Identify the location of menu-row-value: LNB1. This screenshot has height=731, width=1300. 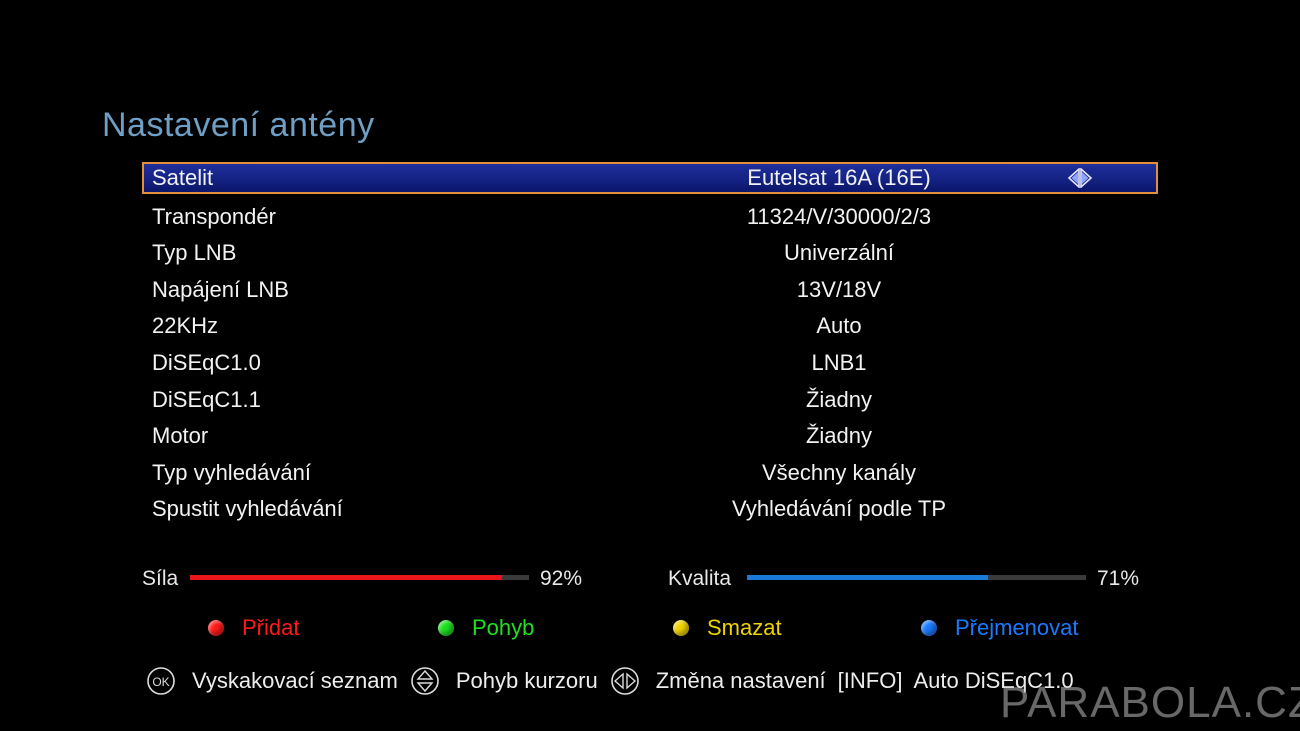
(839, 362).